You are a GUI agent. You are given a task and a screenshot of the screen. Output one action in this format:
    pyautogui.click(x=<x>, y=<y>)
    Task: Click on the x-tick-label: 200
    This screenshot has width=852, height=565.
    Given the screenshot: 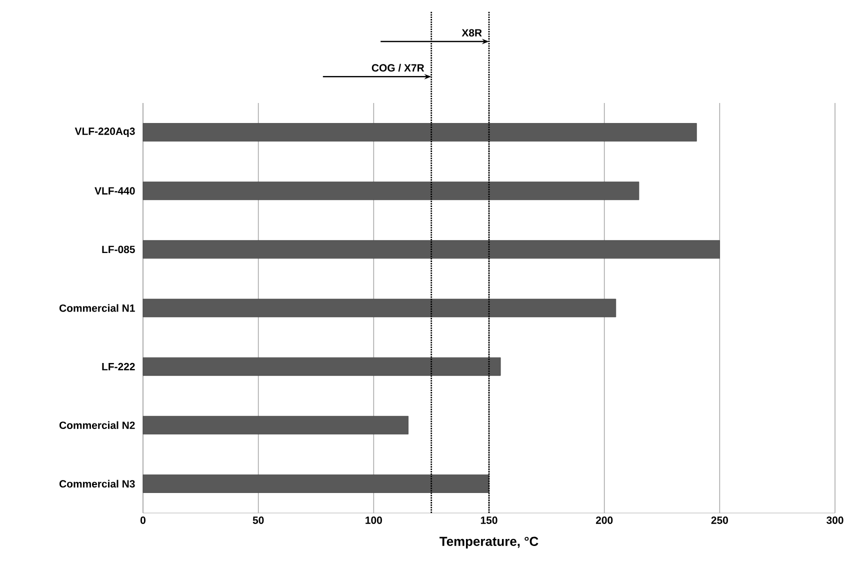 What is the action you would take?
    pyautogui.click(x=604, y=520)
    